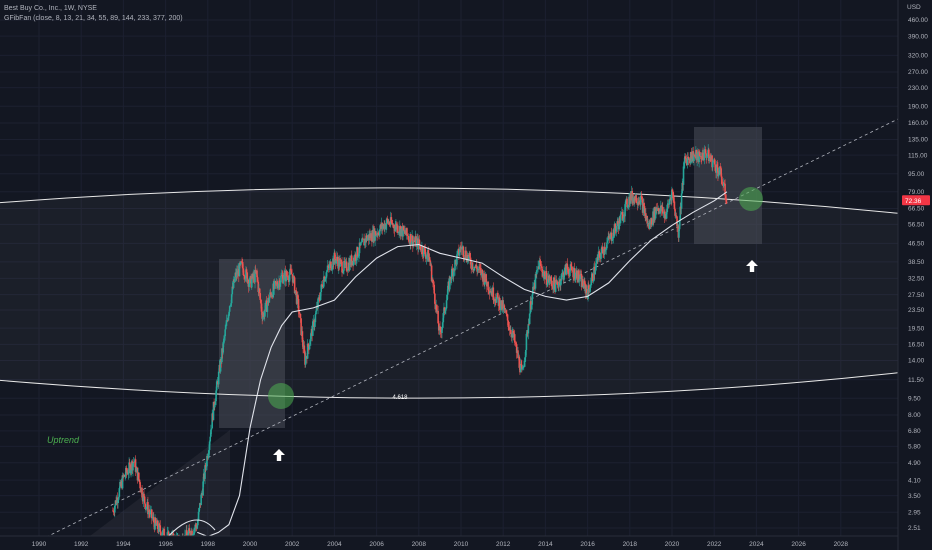  Describe the element at coordinates (63, 440) in the screenshot. I see `uptrend-label: Uptrend` at that location.